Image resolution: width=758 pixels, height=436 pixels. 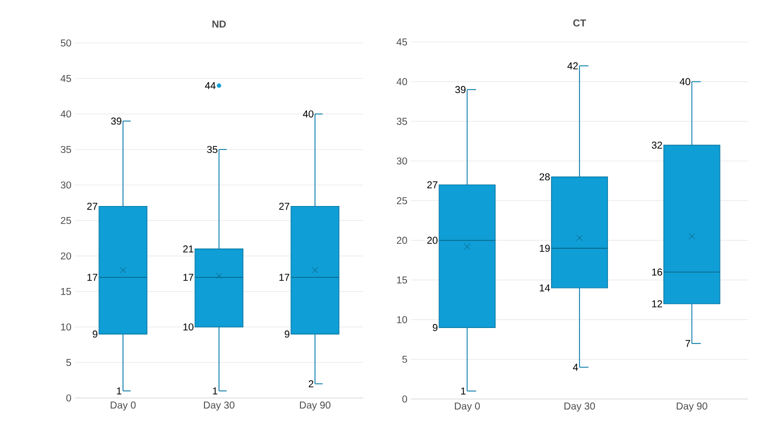 I want to click on text: 7, so click(x=688, y=343).